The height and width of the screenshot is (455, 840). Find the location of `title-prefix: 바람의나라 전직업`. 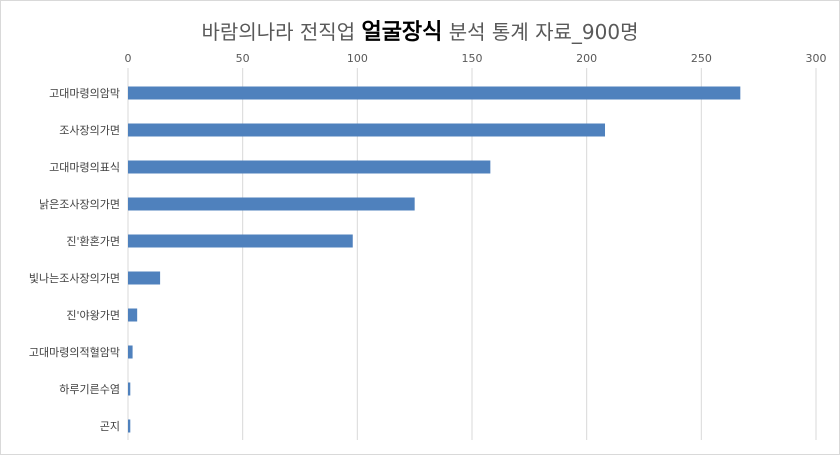

title-prefix: 바람의나라 전직업 is located at coordinates (281, 32).